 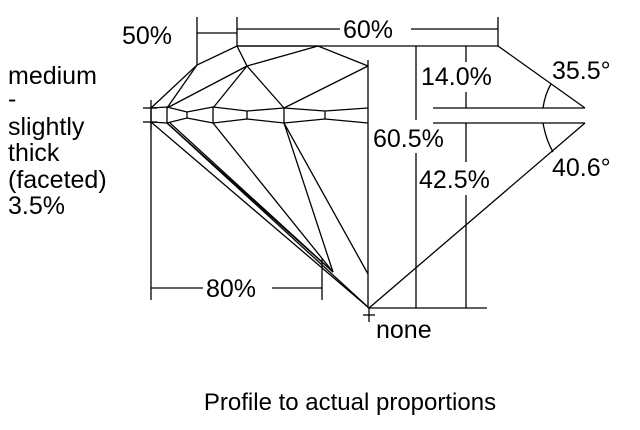 What do you see at coordinates (12, 99) in the screenshot?
I see `girdle-label-line: -` at bounding box center [12, 99].